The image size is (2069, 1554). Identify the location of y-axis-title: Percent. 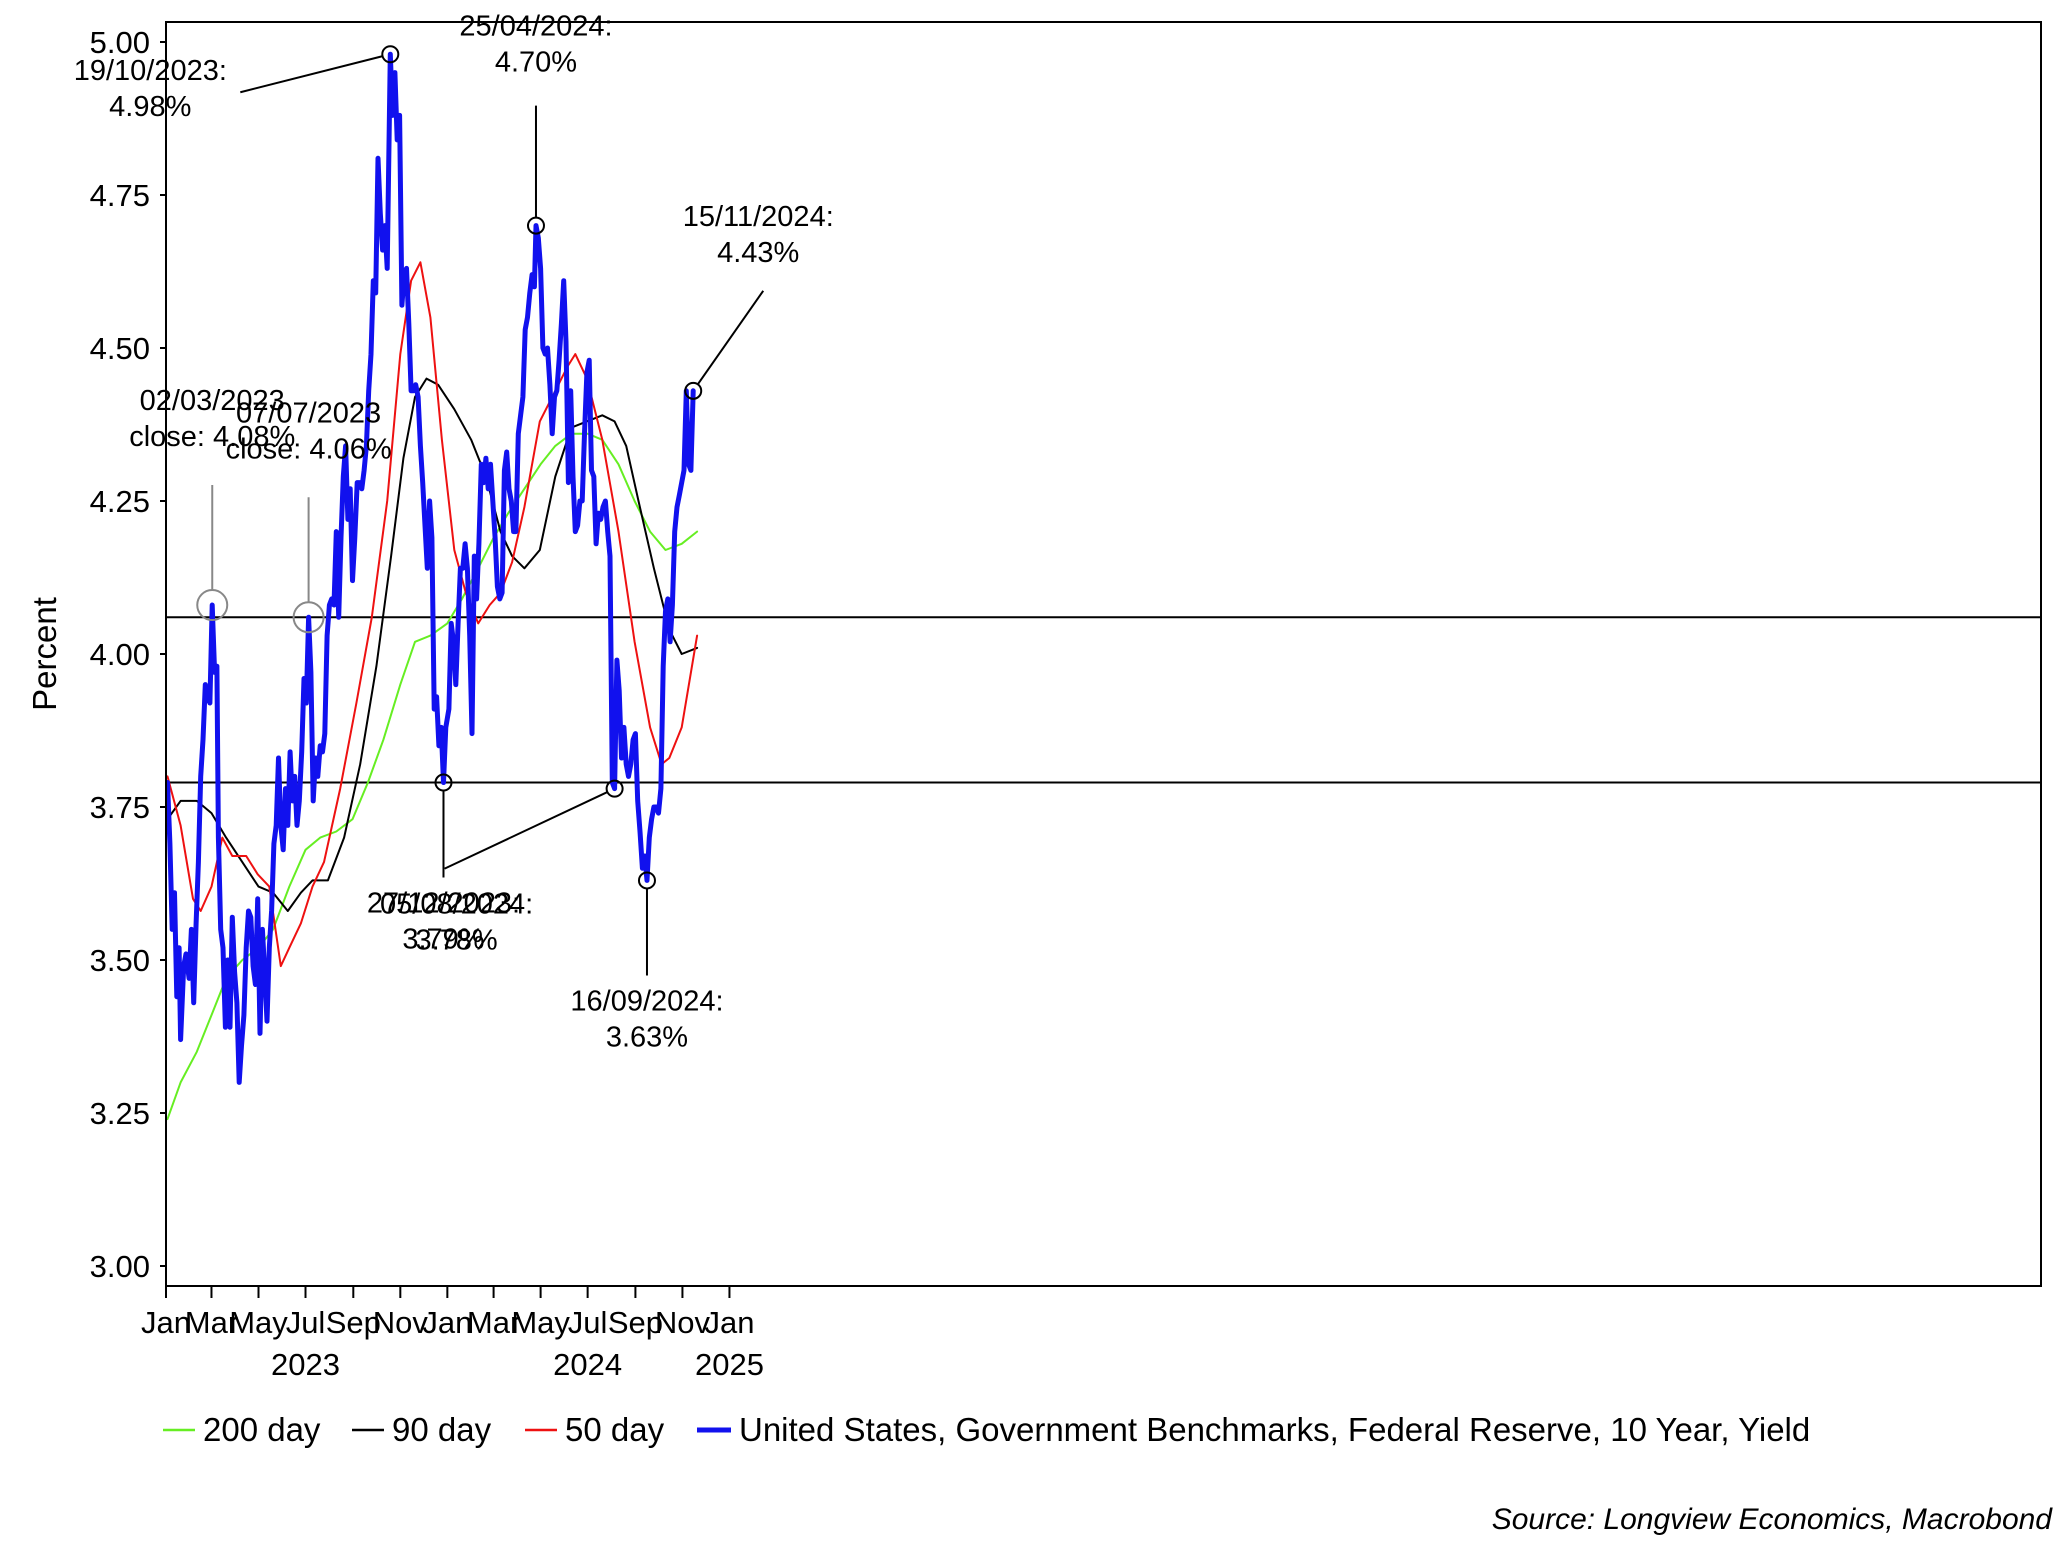
(44, 654).